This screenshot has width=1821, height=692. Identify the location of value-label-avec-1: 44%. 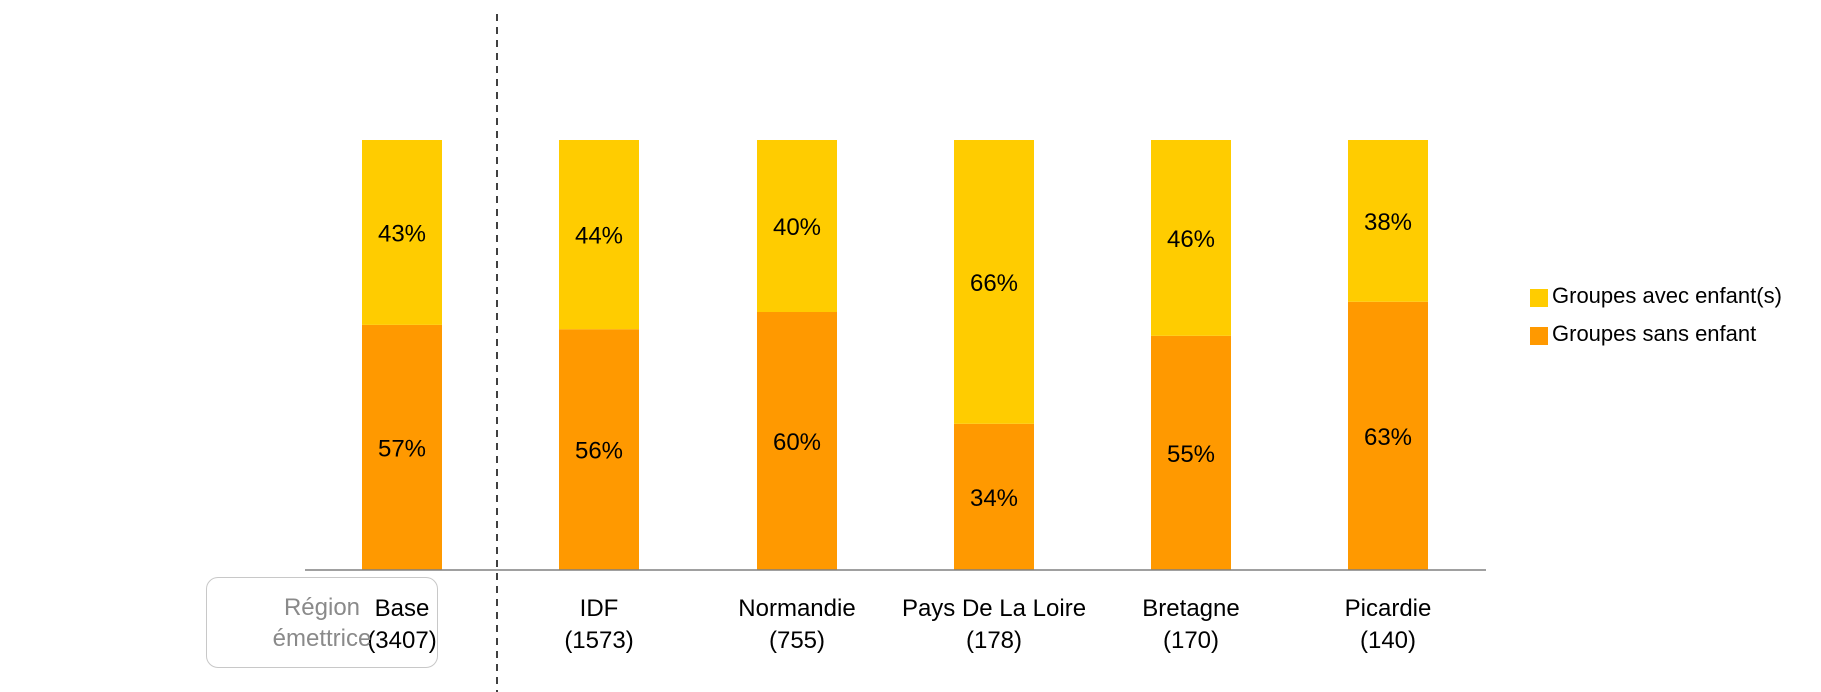
(599, 236).